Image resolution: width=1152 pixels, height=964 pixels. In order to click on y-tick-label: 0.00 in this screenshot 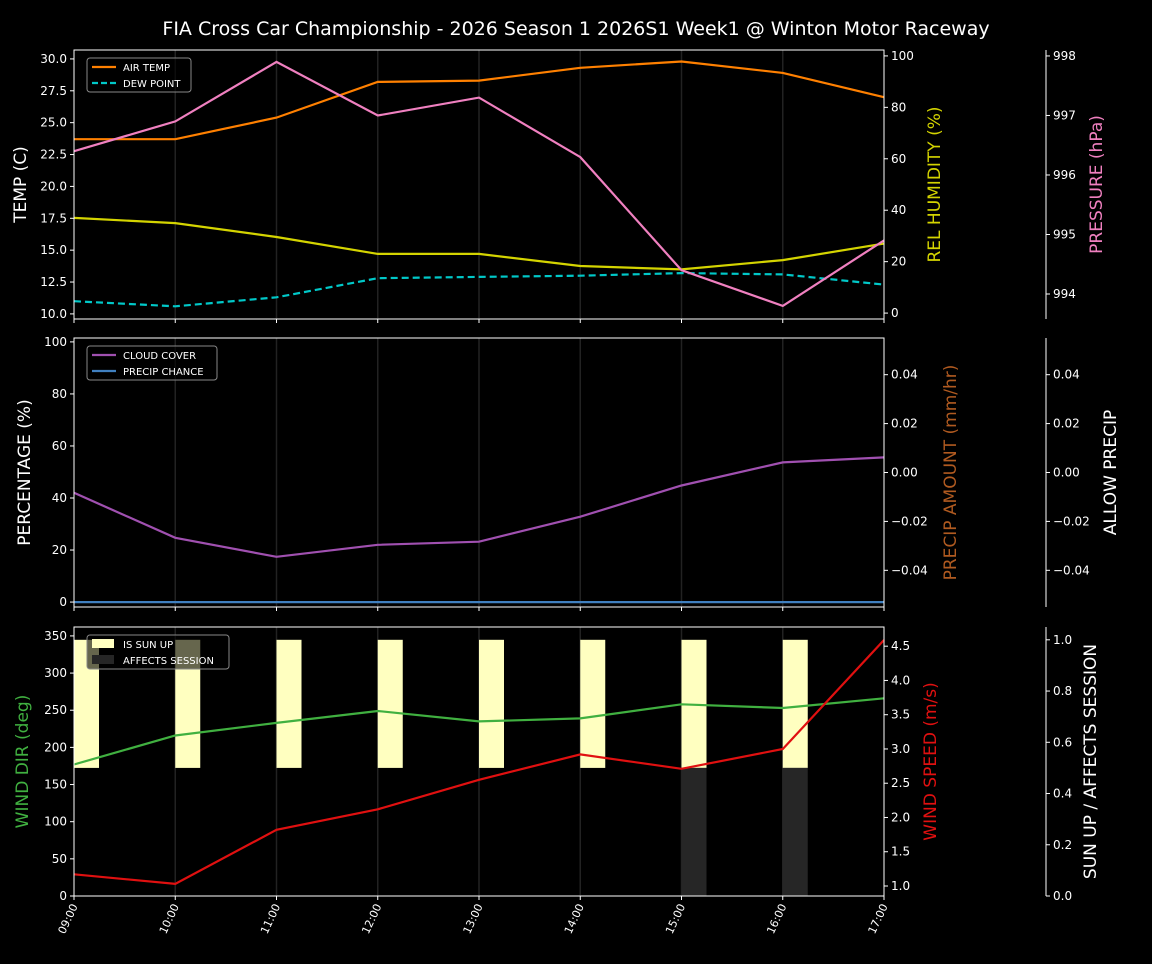, I will do `click(1066, 473)`.